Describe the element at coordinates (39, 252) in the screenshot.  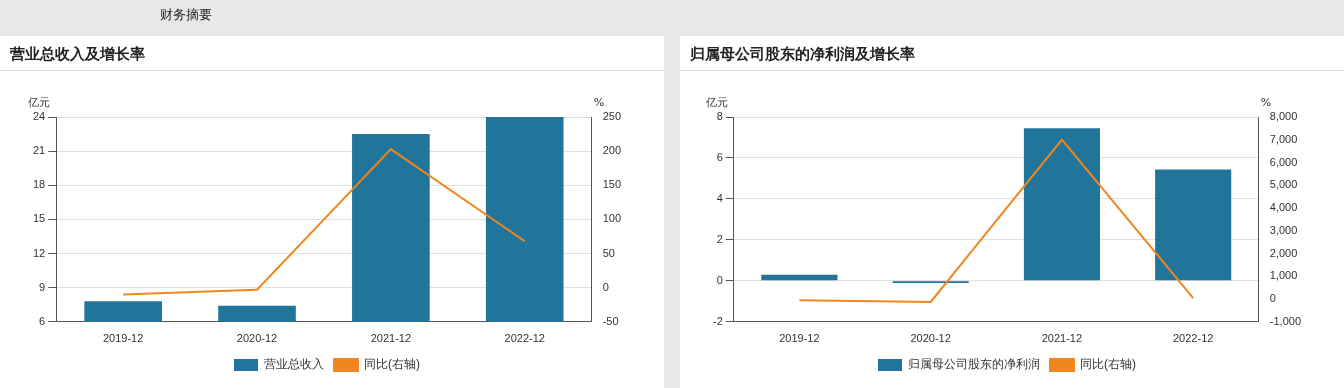
I see `y-tick-label: 12` at that location.